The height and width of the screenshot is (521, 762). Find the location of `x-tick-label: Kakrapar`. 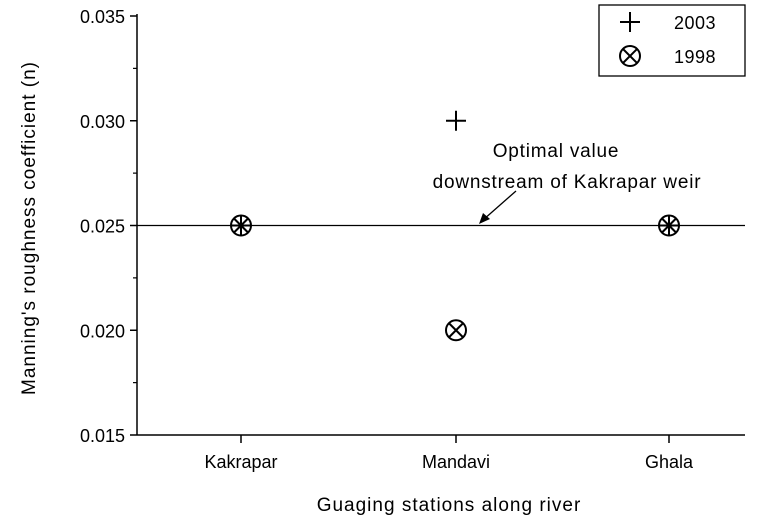

x-tick-label: Kakrapar is located at coordinates (240, 462).